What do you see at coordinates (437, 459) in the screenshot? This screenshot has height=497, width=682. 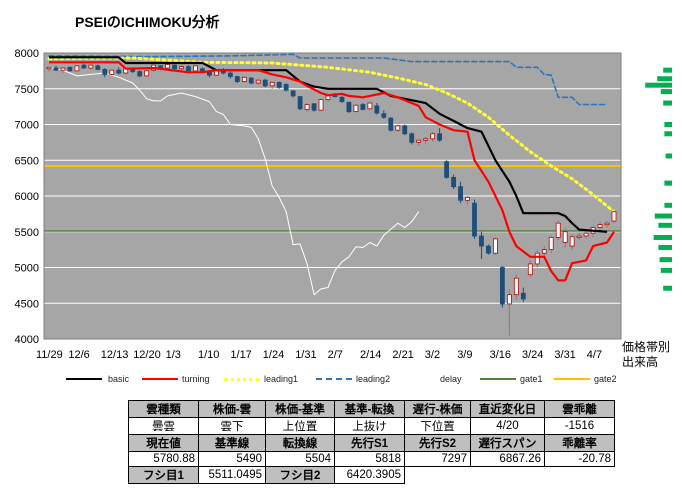 I see `cell-leading-span2: 7297` at bounding box center [437, 459].